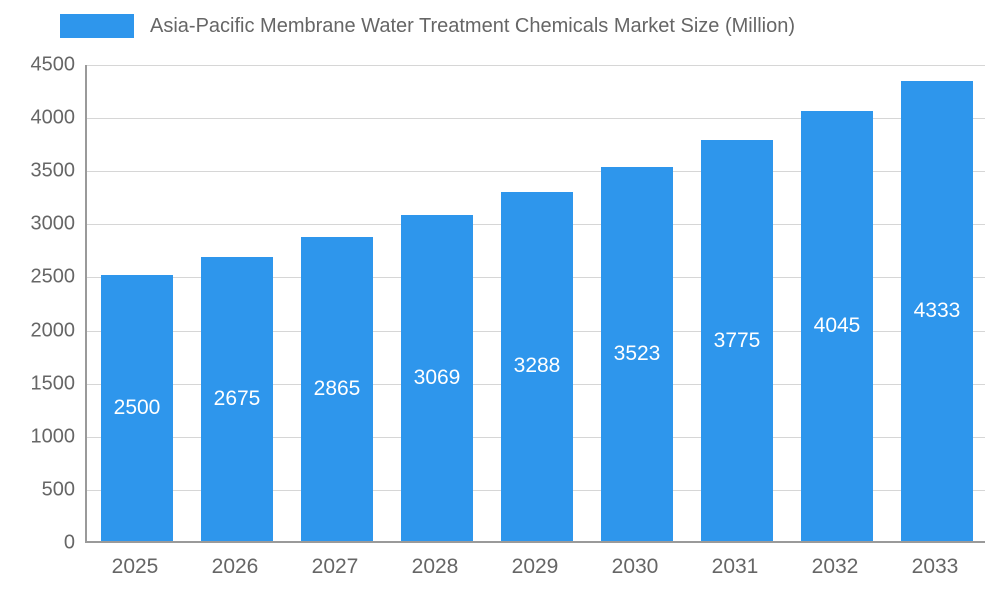  I want to click on x-tick-label-2033: 2033, so click(935, 566).